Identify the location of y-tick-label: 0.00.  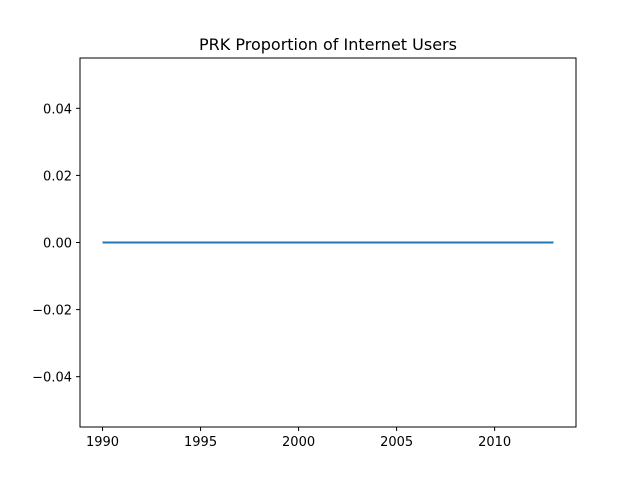
(57, 244).